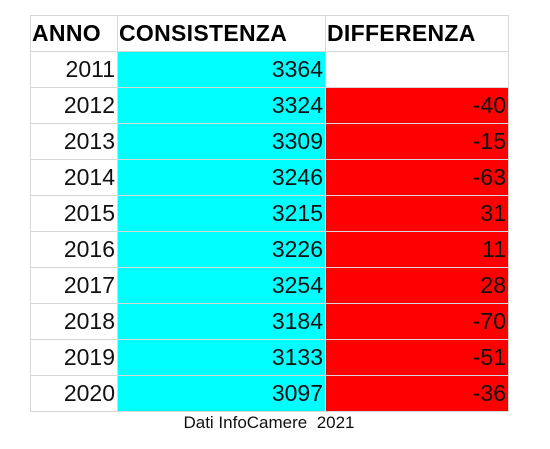  What do you see at coordinates (221, 357) in the screenshot?
I see `table-cell: 3133` at bounding box center [221, 357].